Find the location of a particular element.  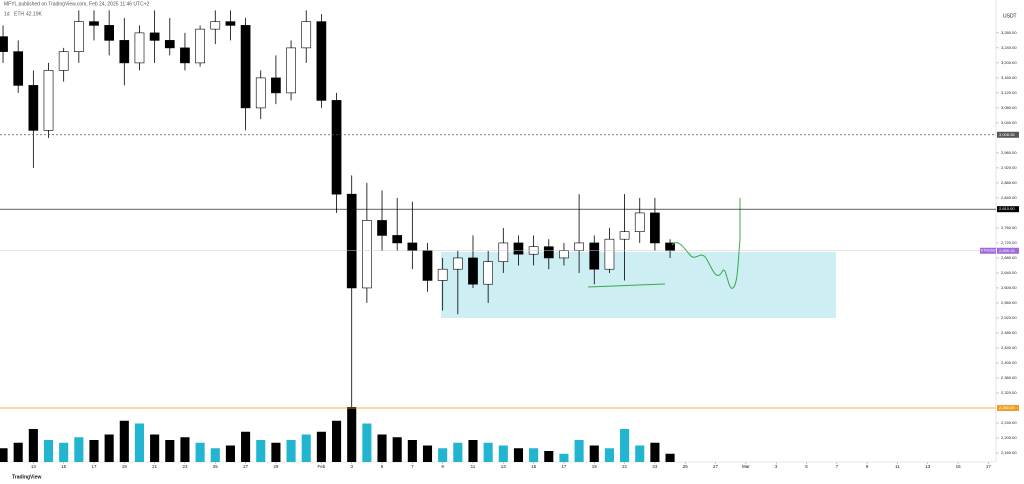

y-tick-label: 2,240.00 is located at coordinates (1009, 422).